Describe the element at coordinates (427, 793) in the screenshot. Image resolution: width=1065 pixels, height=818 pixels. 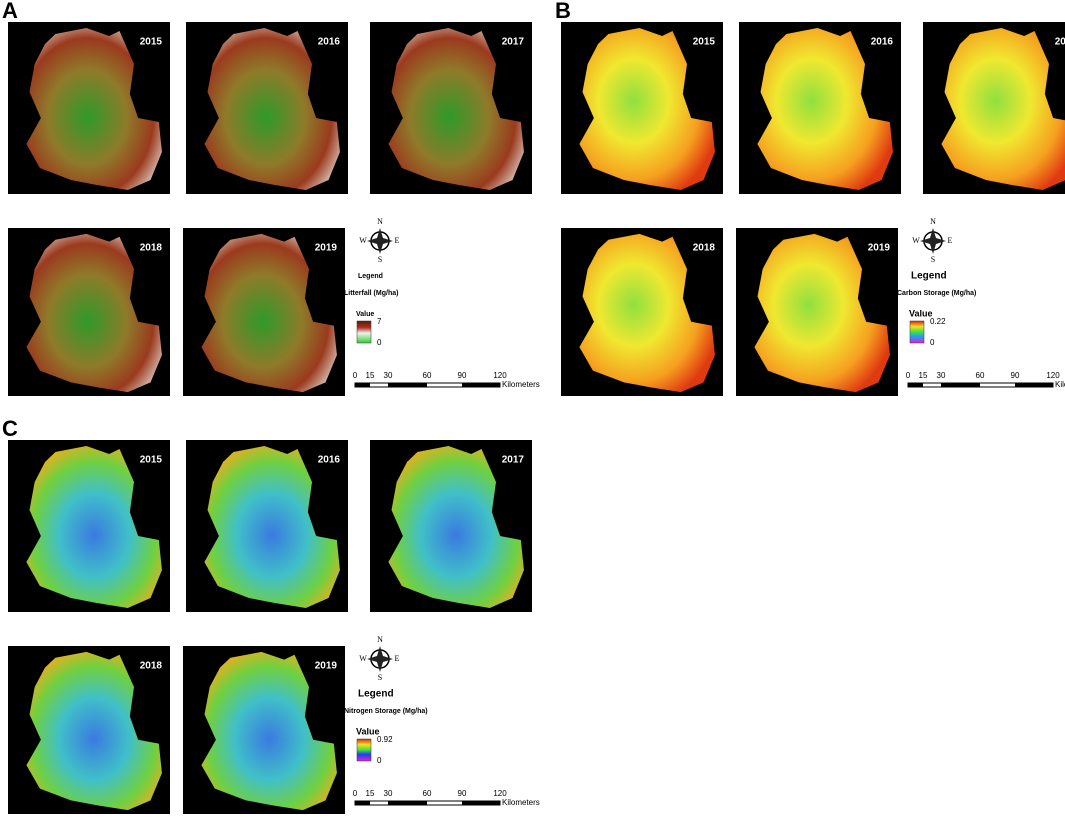
I see `scale-tick-label: 60` at that location.